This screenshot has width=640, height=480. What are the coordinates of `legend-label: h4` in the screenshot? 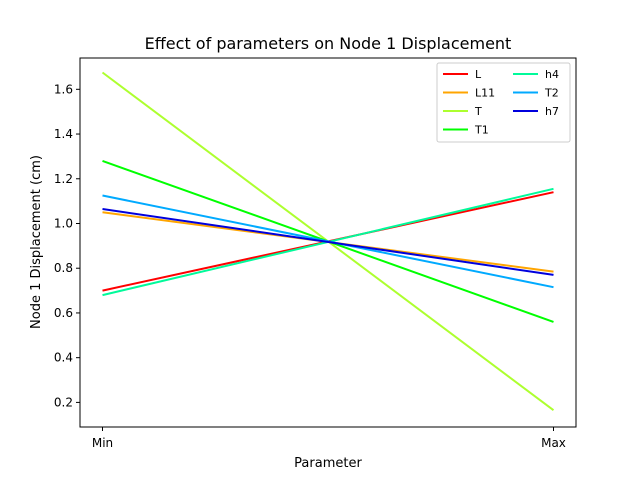 It's located at (552, 74).